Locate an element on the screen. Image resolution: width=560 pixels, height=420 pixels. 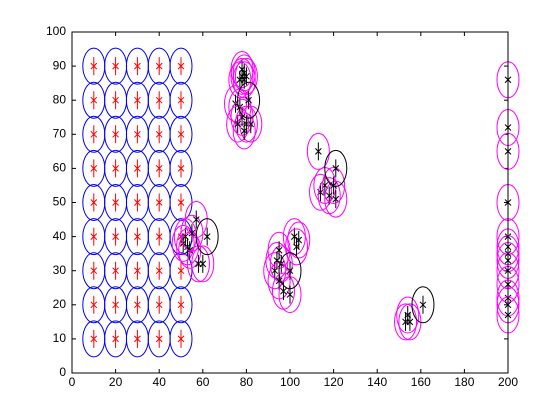
y-tick-label: 90 is located at coordinates (60, 65).